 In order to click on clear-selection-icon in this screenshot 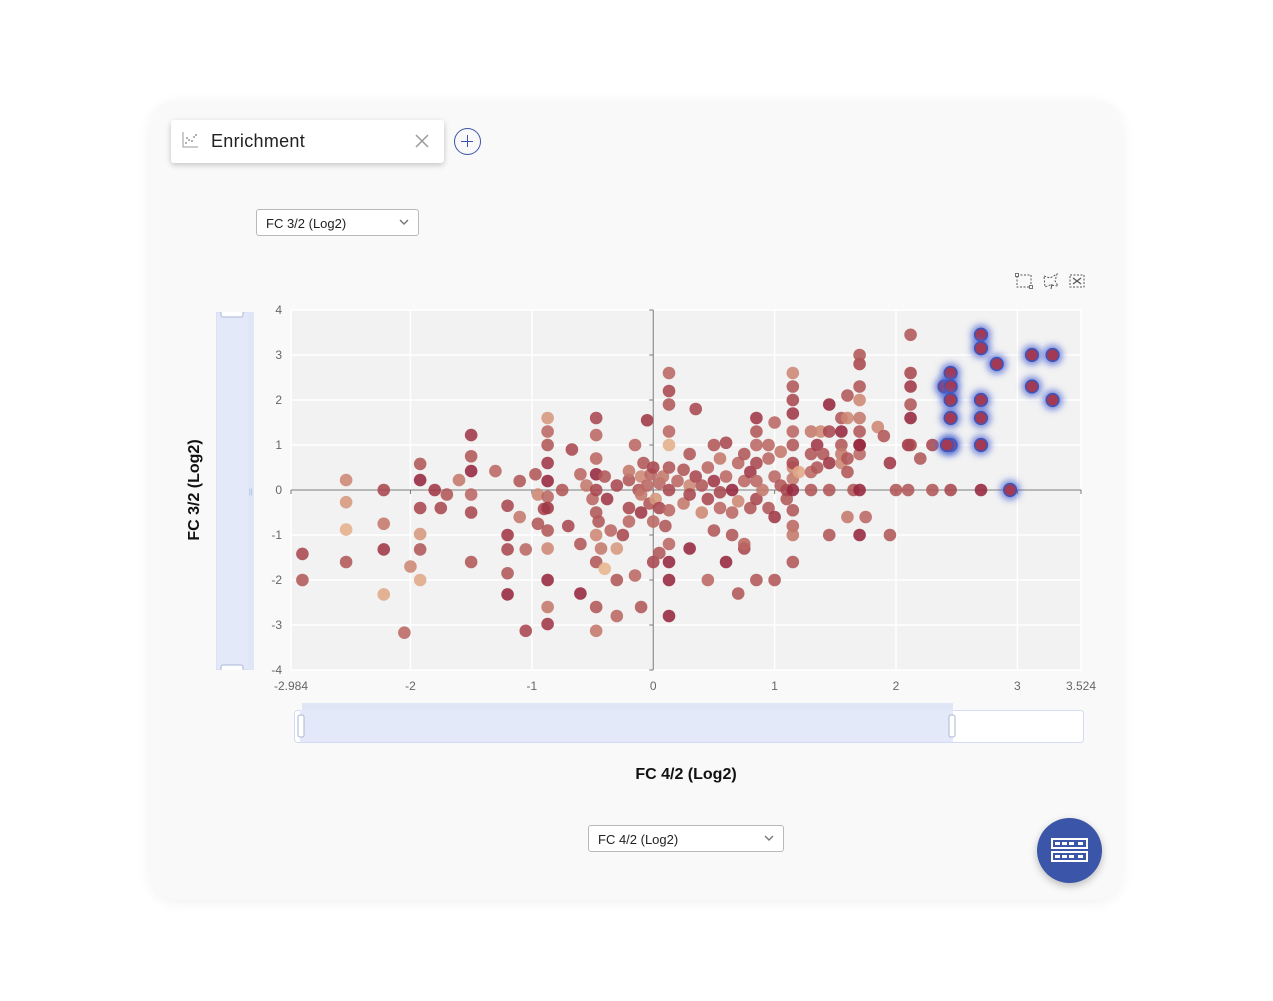, I will do `click(1077, 281)`.